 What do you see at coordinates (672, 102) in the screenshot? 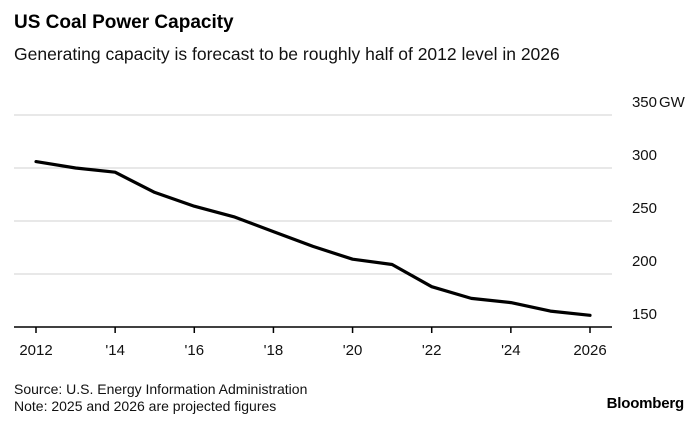
I see `y-axis-unit: GW` at bounding box center [672, 102].